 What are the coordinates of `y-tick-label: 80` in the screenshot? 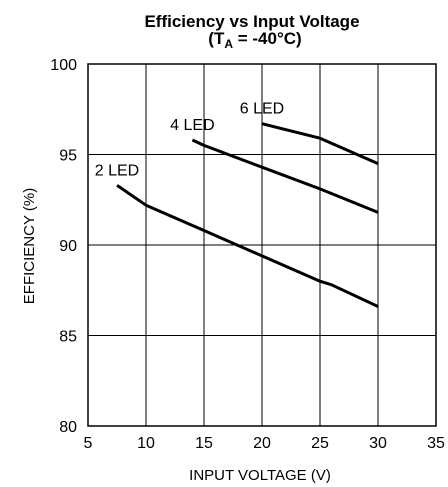 It's located at (68, 427).